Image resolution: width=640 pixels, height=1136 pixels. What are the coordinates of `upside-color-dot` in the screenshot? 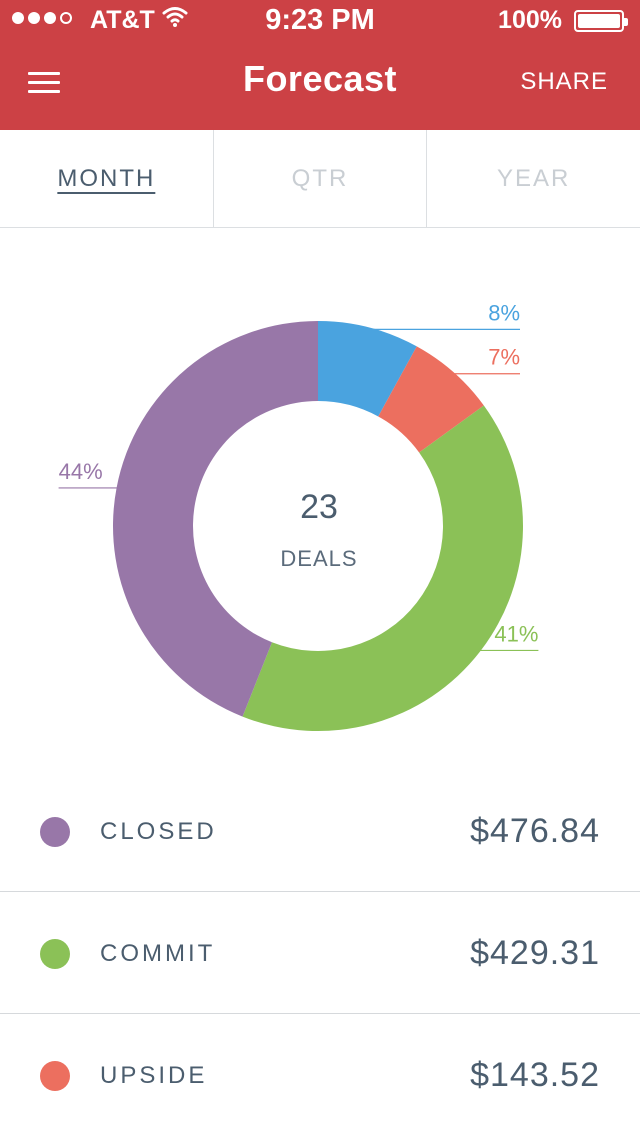 It's located at (55, 1076).